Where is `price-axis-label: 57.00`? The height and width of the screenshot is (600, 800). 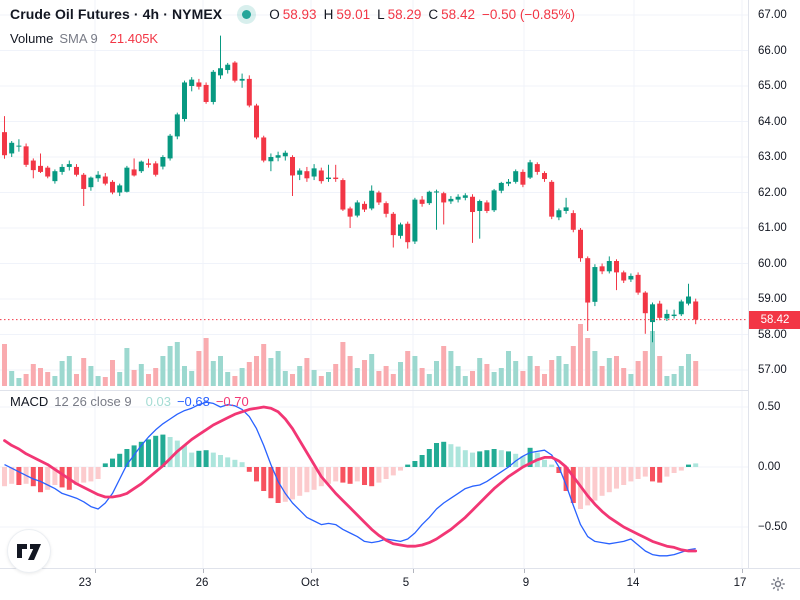
price-axis-label: 57.00 is located at coordinates (772, 370).